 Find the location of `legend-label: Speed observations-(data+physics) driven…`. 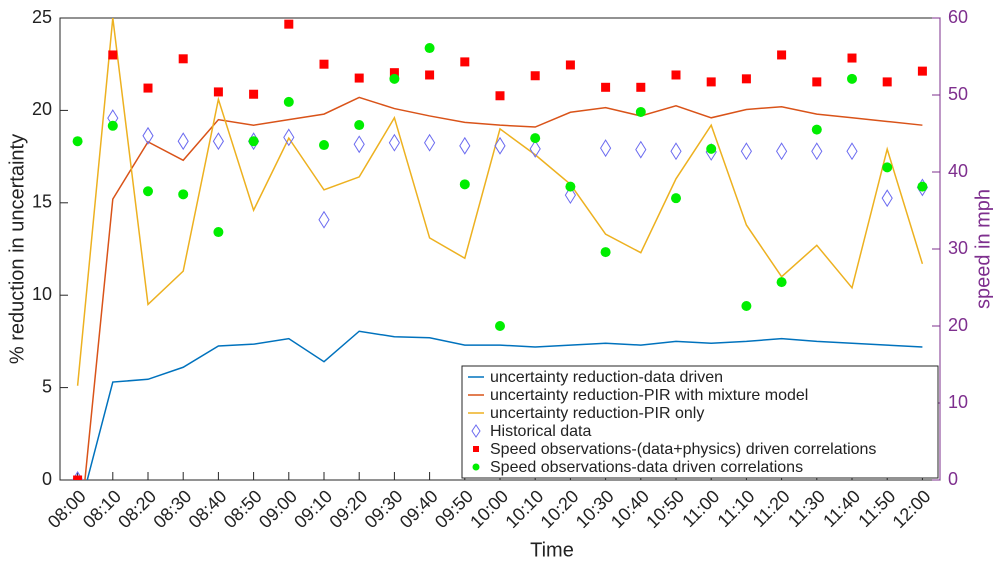

legend-label: Speed observations-(data+physics) driven… is located at coordinates (683, 449).